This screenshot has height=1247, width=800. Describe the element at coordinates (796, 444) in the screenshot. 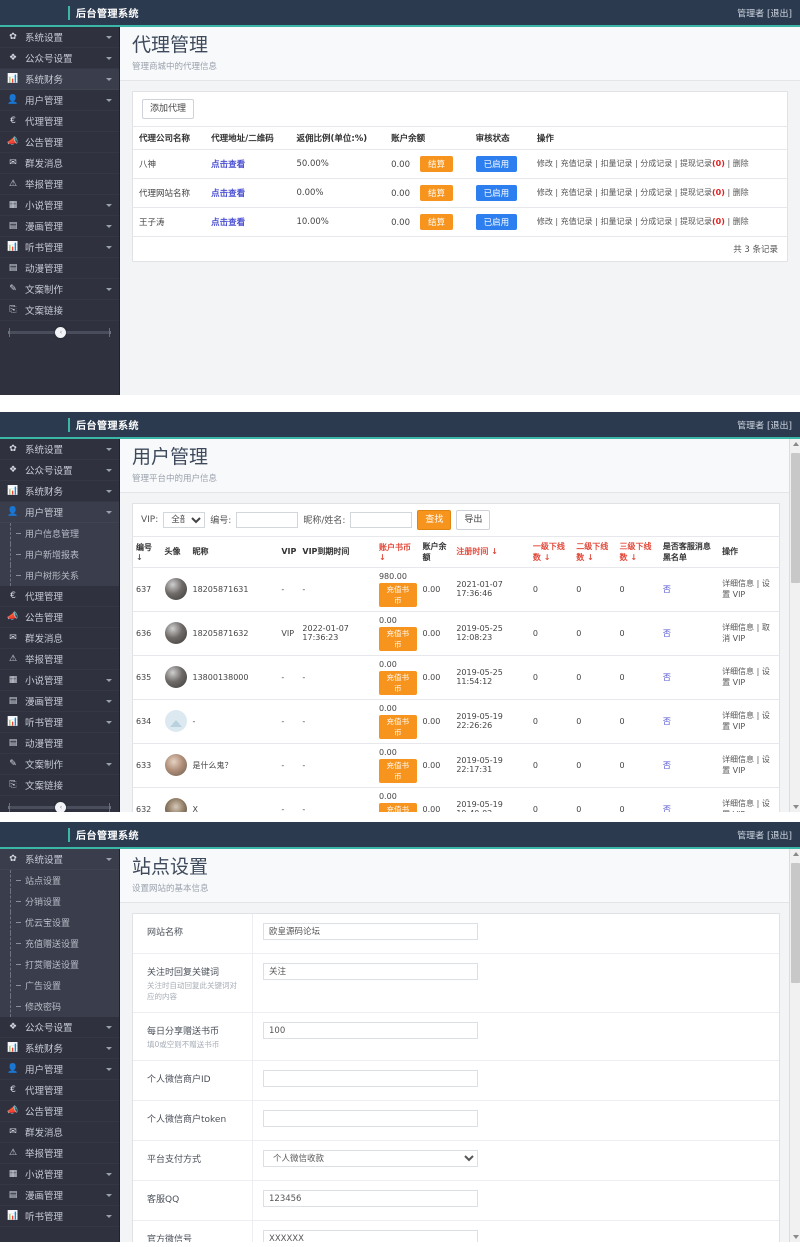

I see `scroll-up-arrow-icon` at that location.